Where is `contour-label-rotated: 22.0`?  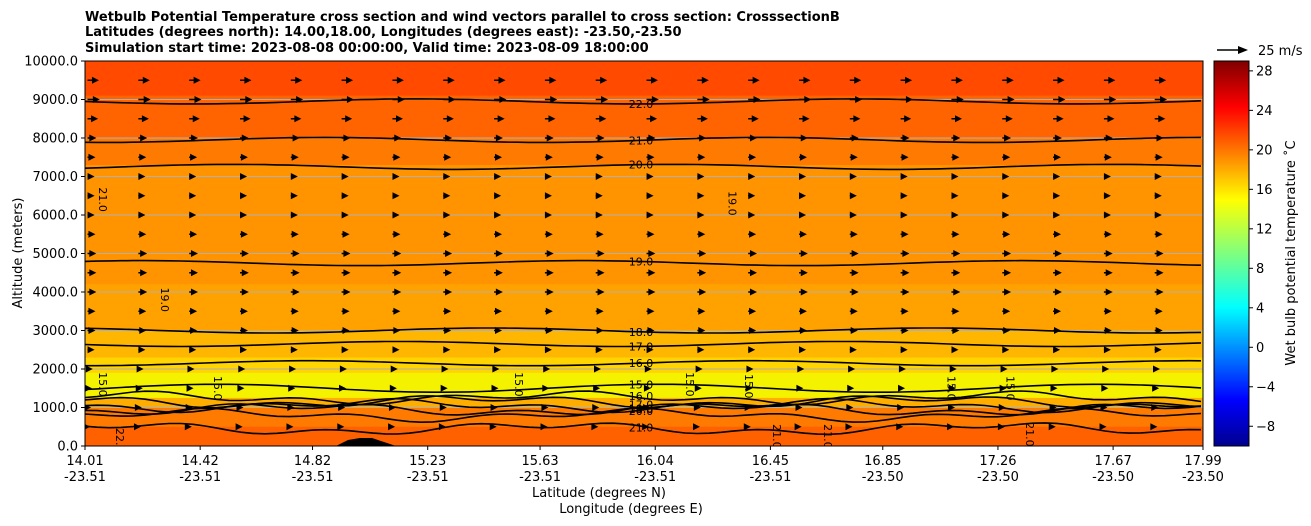
contour-label-rotated: 22.0 is located at coordinates (119, 440).